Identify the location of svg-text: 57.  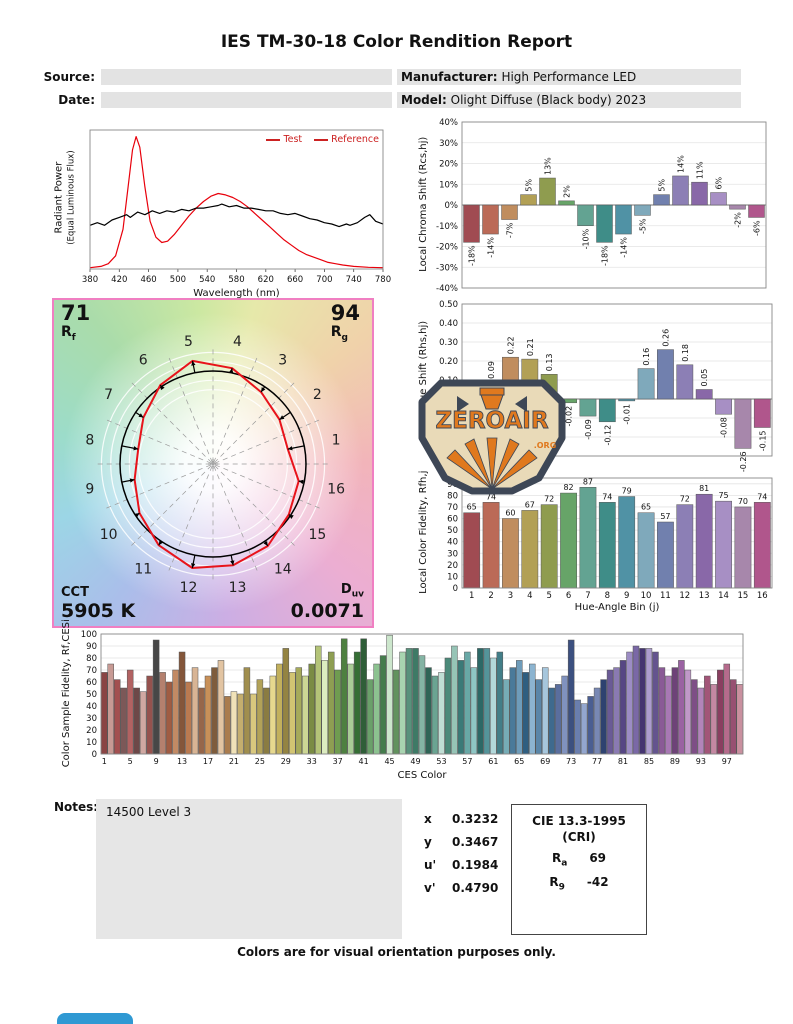
(665, 516).